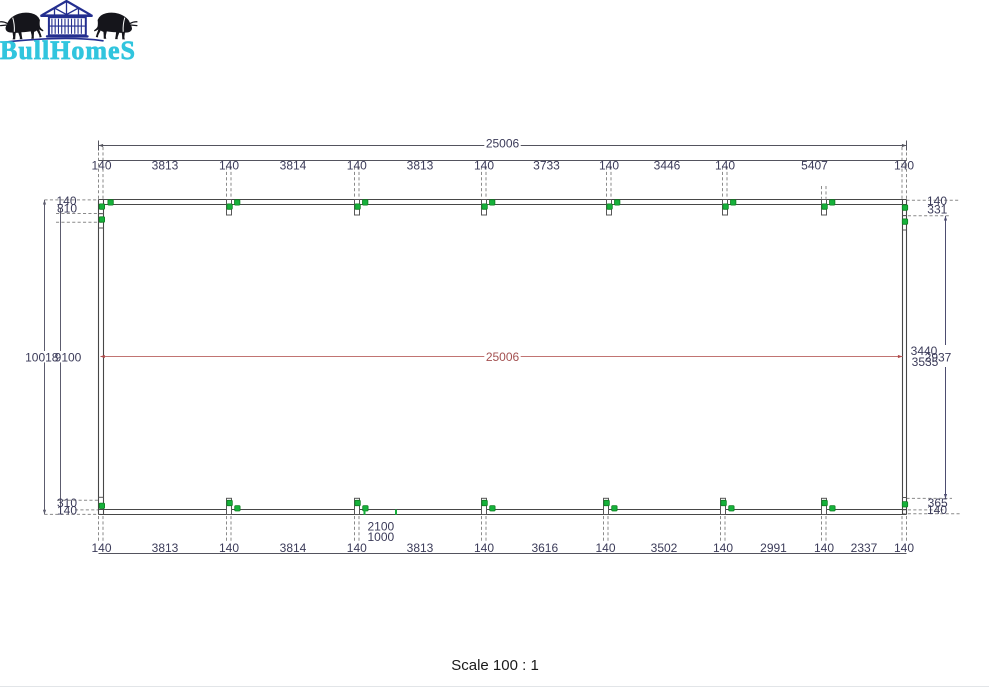  Describe the element at coordinates (924, 351) in the screenshot. I see `svg-text: 3440` at that location.